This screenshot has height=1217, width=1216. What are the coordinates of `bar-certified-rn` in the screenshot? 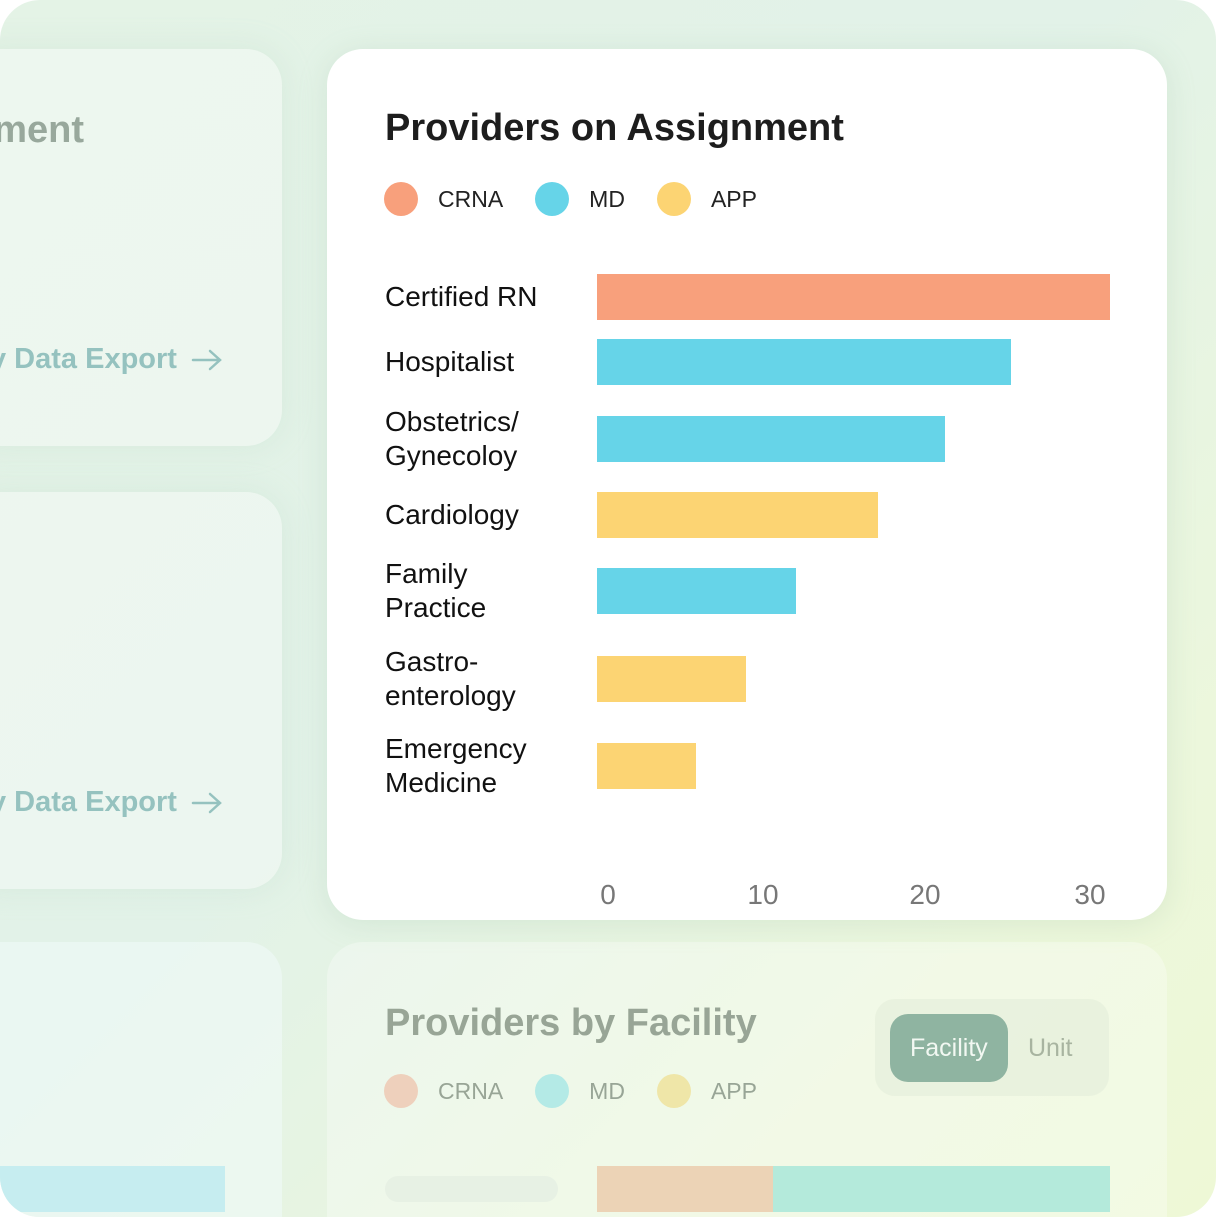 It's located at (854, 297).